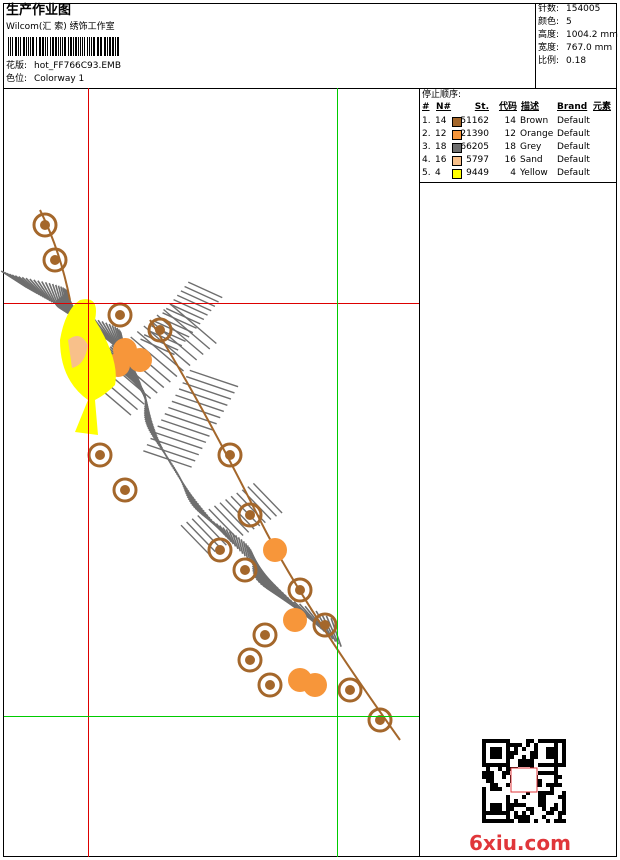 This screenshot has height=860, width=620. What do you see at coordinates (295, 620) in the screenshot?
I see `blossom` at bounding box center [295, 620].